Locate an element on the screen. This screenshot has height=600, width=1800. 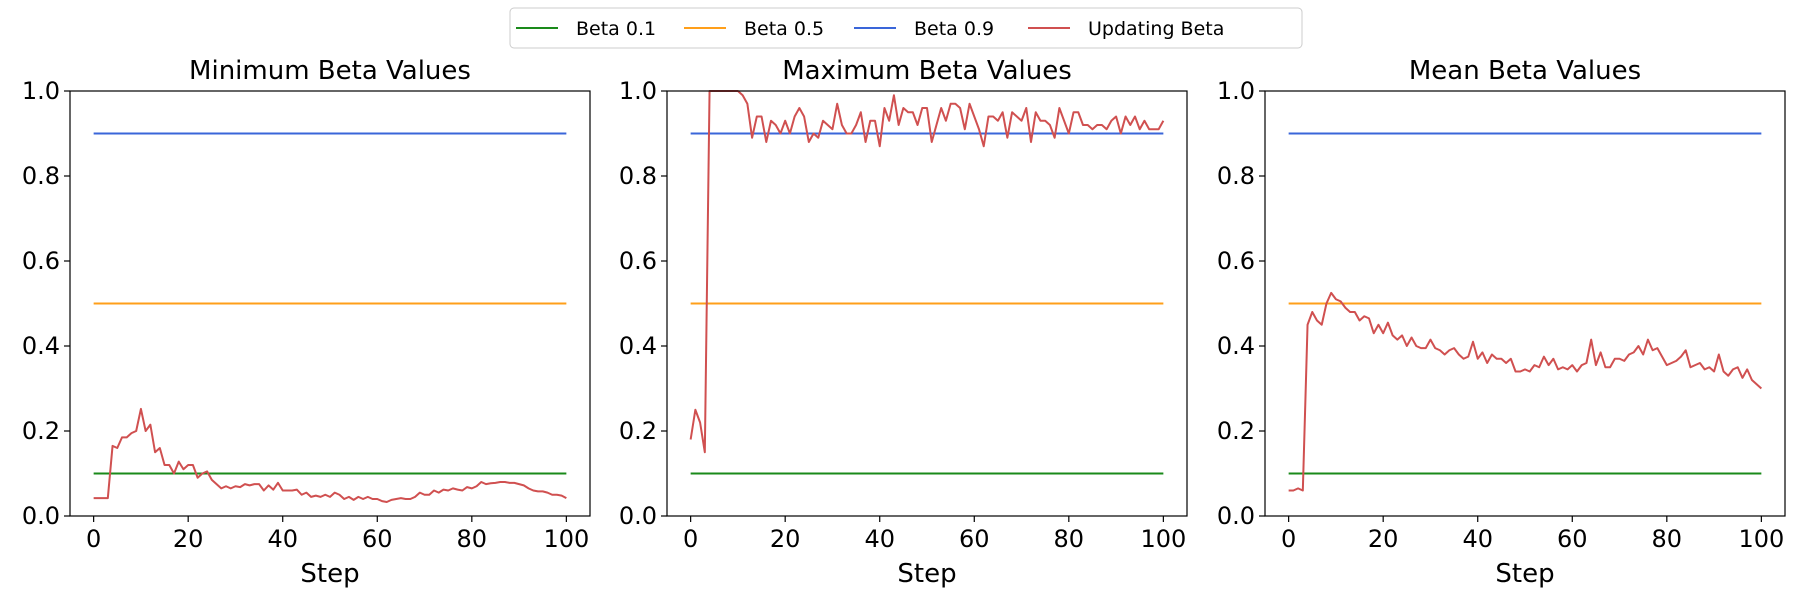
legend-item-updating-beta: Updating Beta is located at coordinates (1126, 29).